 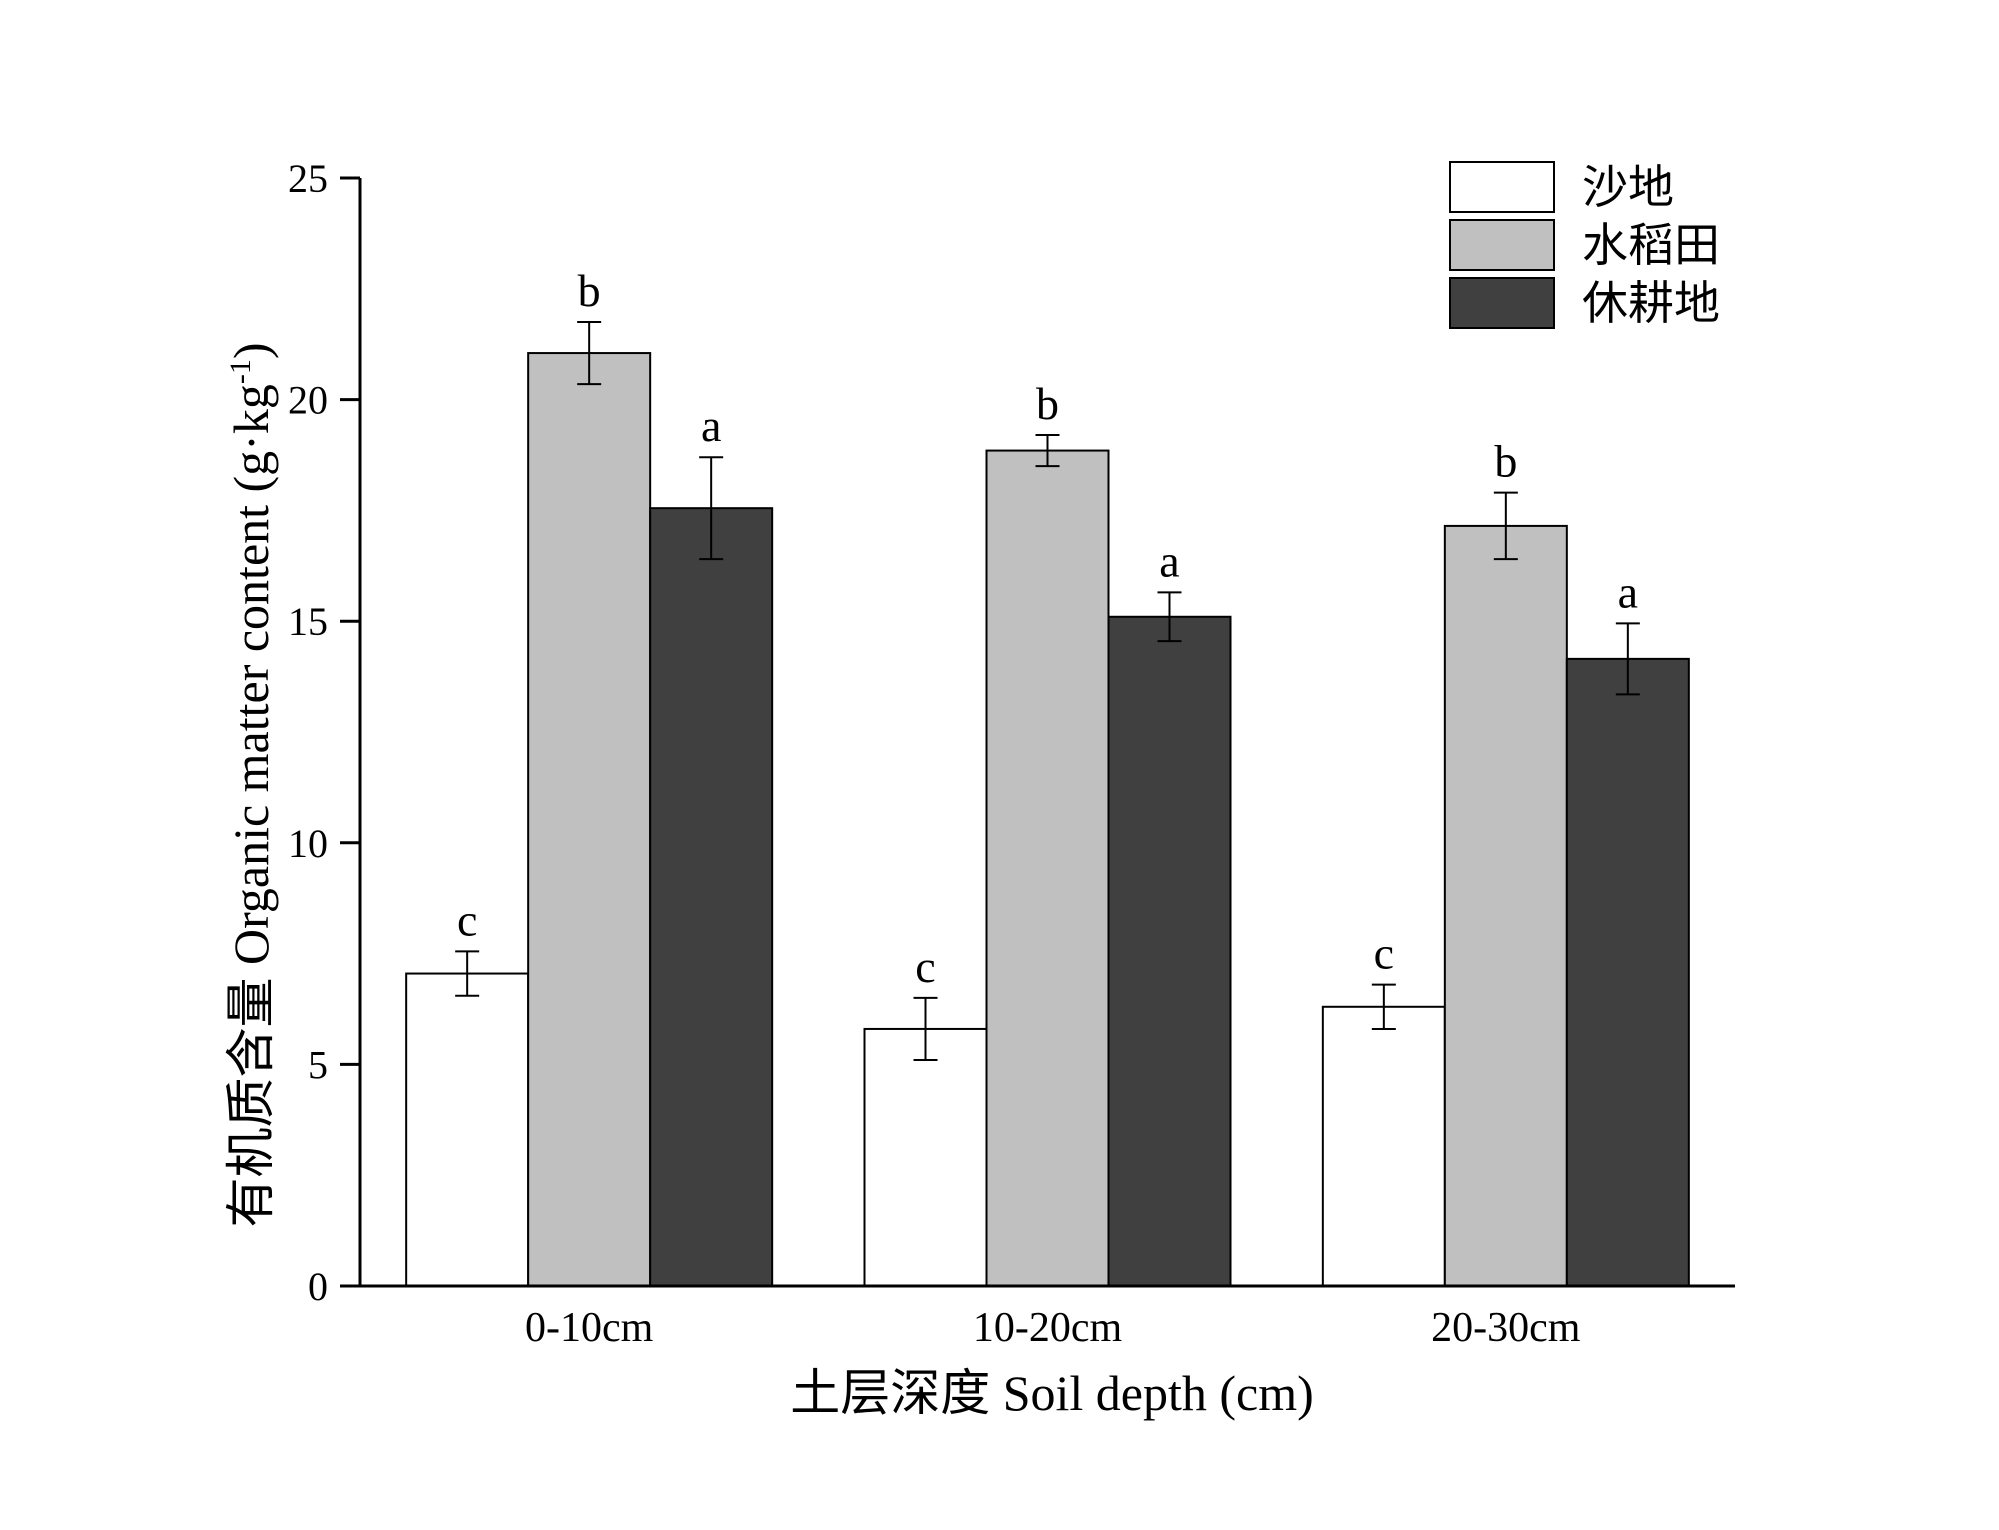 I want to click on y-tick-label: 0, so click(x=318, y=1286).